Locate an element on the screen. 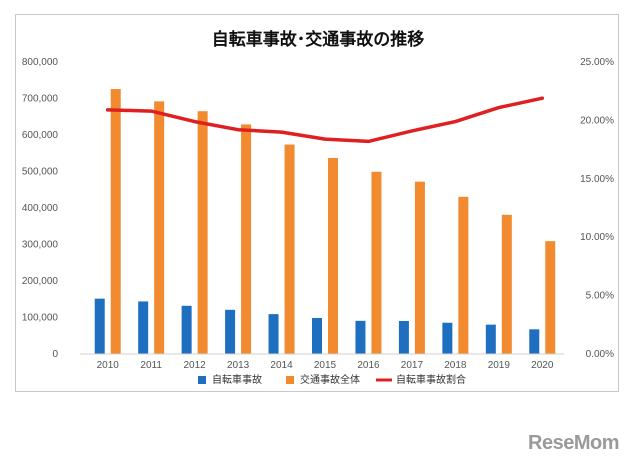 The image size is (640, 464). x-tick-label: 2019 is located at coordinates (499, 365).